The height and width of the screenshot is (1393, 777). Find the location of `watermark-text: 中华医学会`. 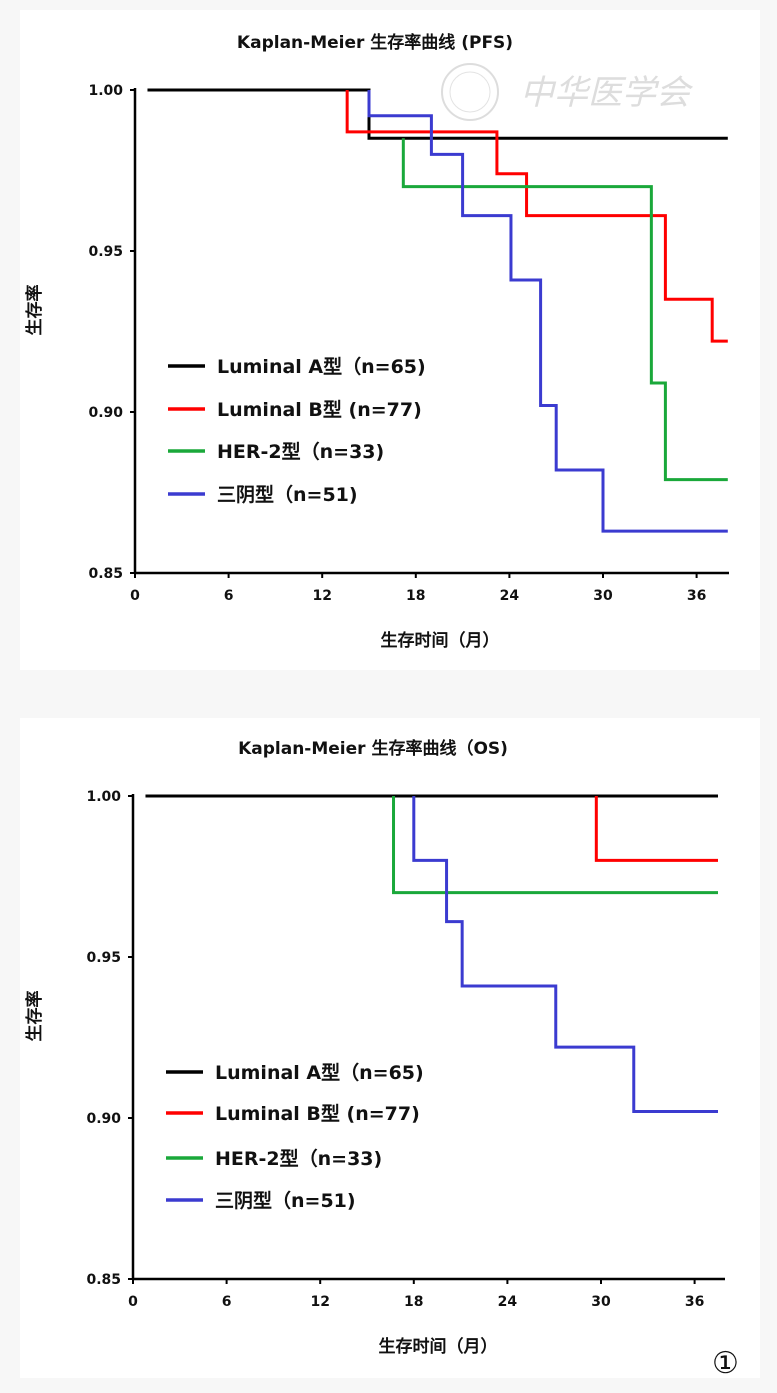

watermark-text: 中华医学会 is located at coordinates (607, 93).